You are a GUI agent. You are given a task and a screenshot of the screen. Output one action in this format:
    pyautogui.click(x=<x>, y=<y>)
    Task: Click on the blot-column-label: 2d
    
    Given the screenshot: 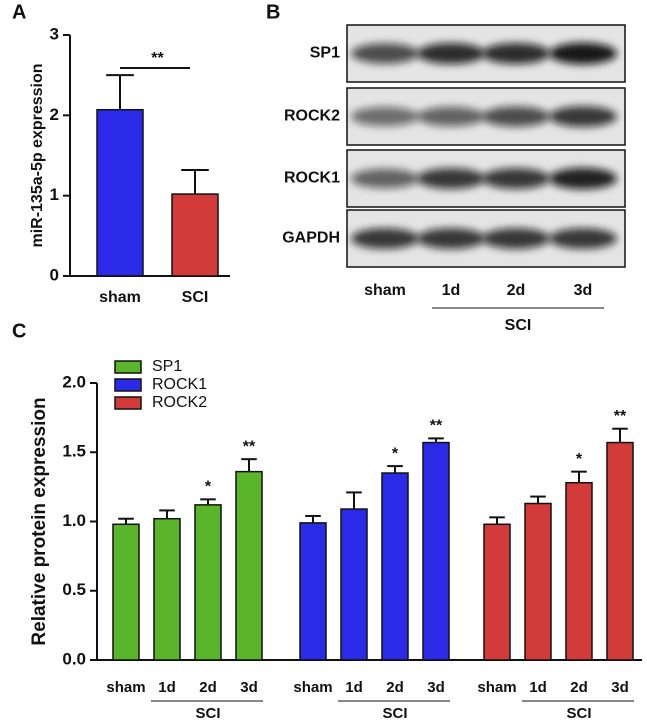 What is the action you would take?
    pyautogui.click(x=516, y=290)
    